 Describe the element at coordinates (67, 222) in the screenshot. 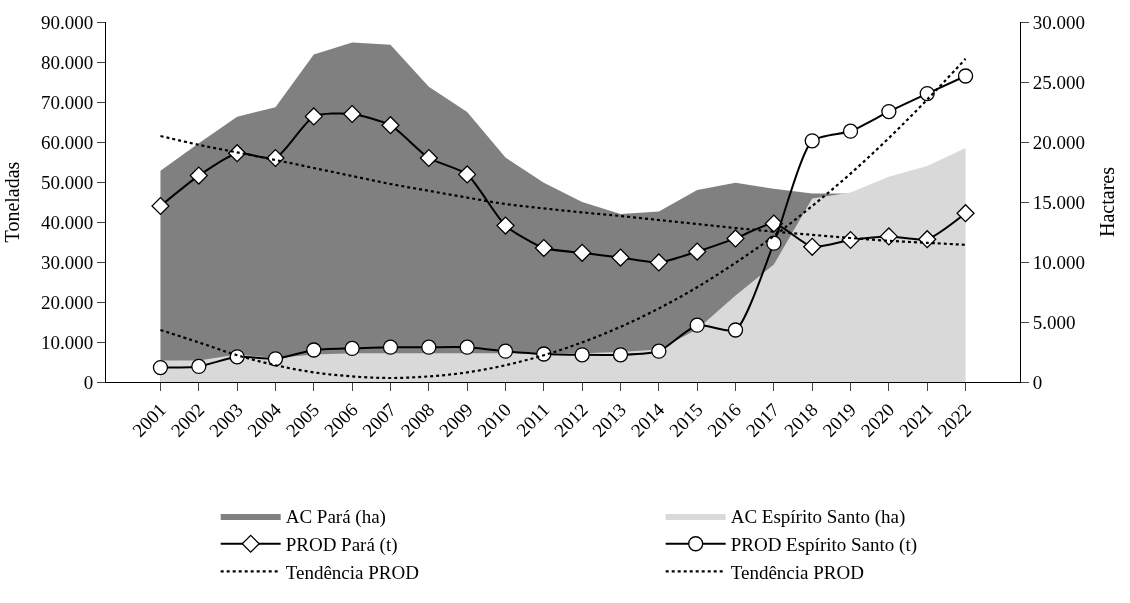

I see `y-tick-label: 40.000` at that location.